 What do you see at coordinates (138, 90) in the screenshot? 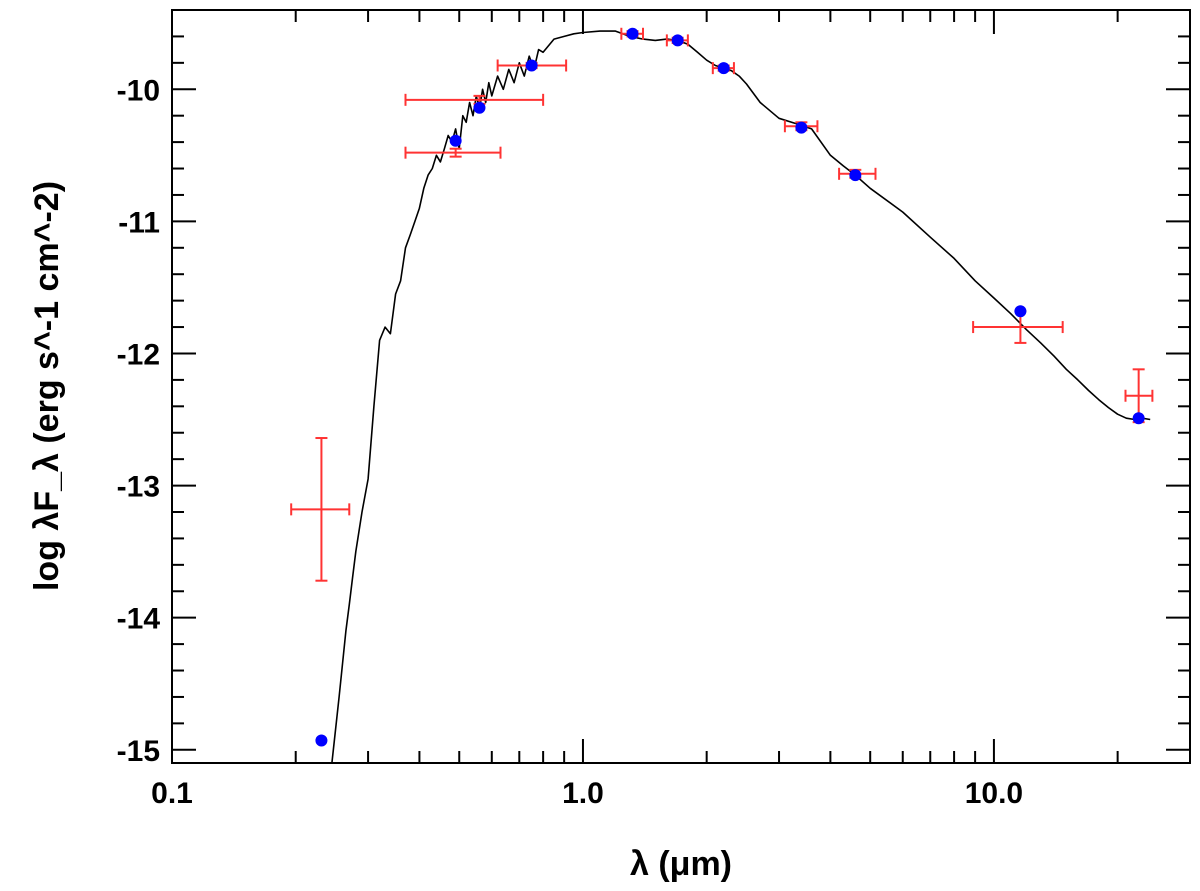
I see `y-tick-label: -10` at bounding box center [138, 90].